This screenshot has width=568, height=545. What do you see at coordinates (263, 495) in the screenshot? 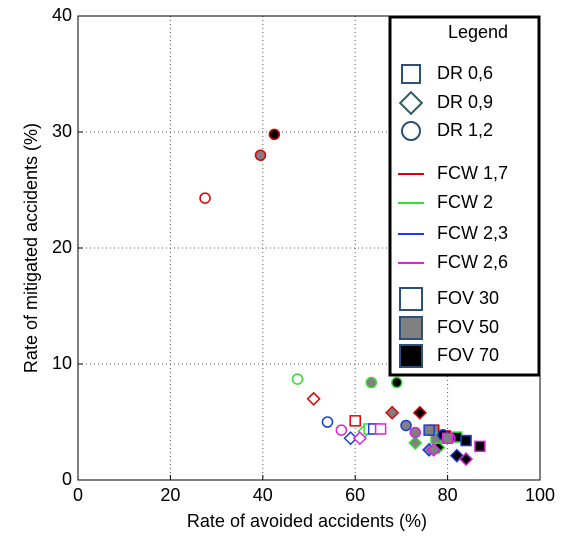
I see `x-tick-label: 40` at bounding box center [263, 495].